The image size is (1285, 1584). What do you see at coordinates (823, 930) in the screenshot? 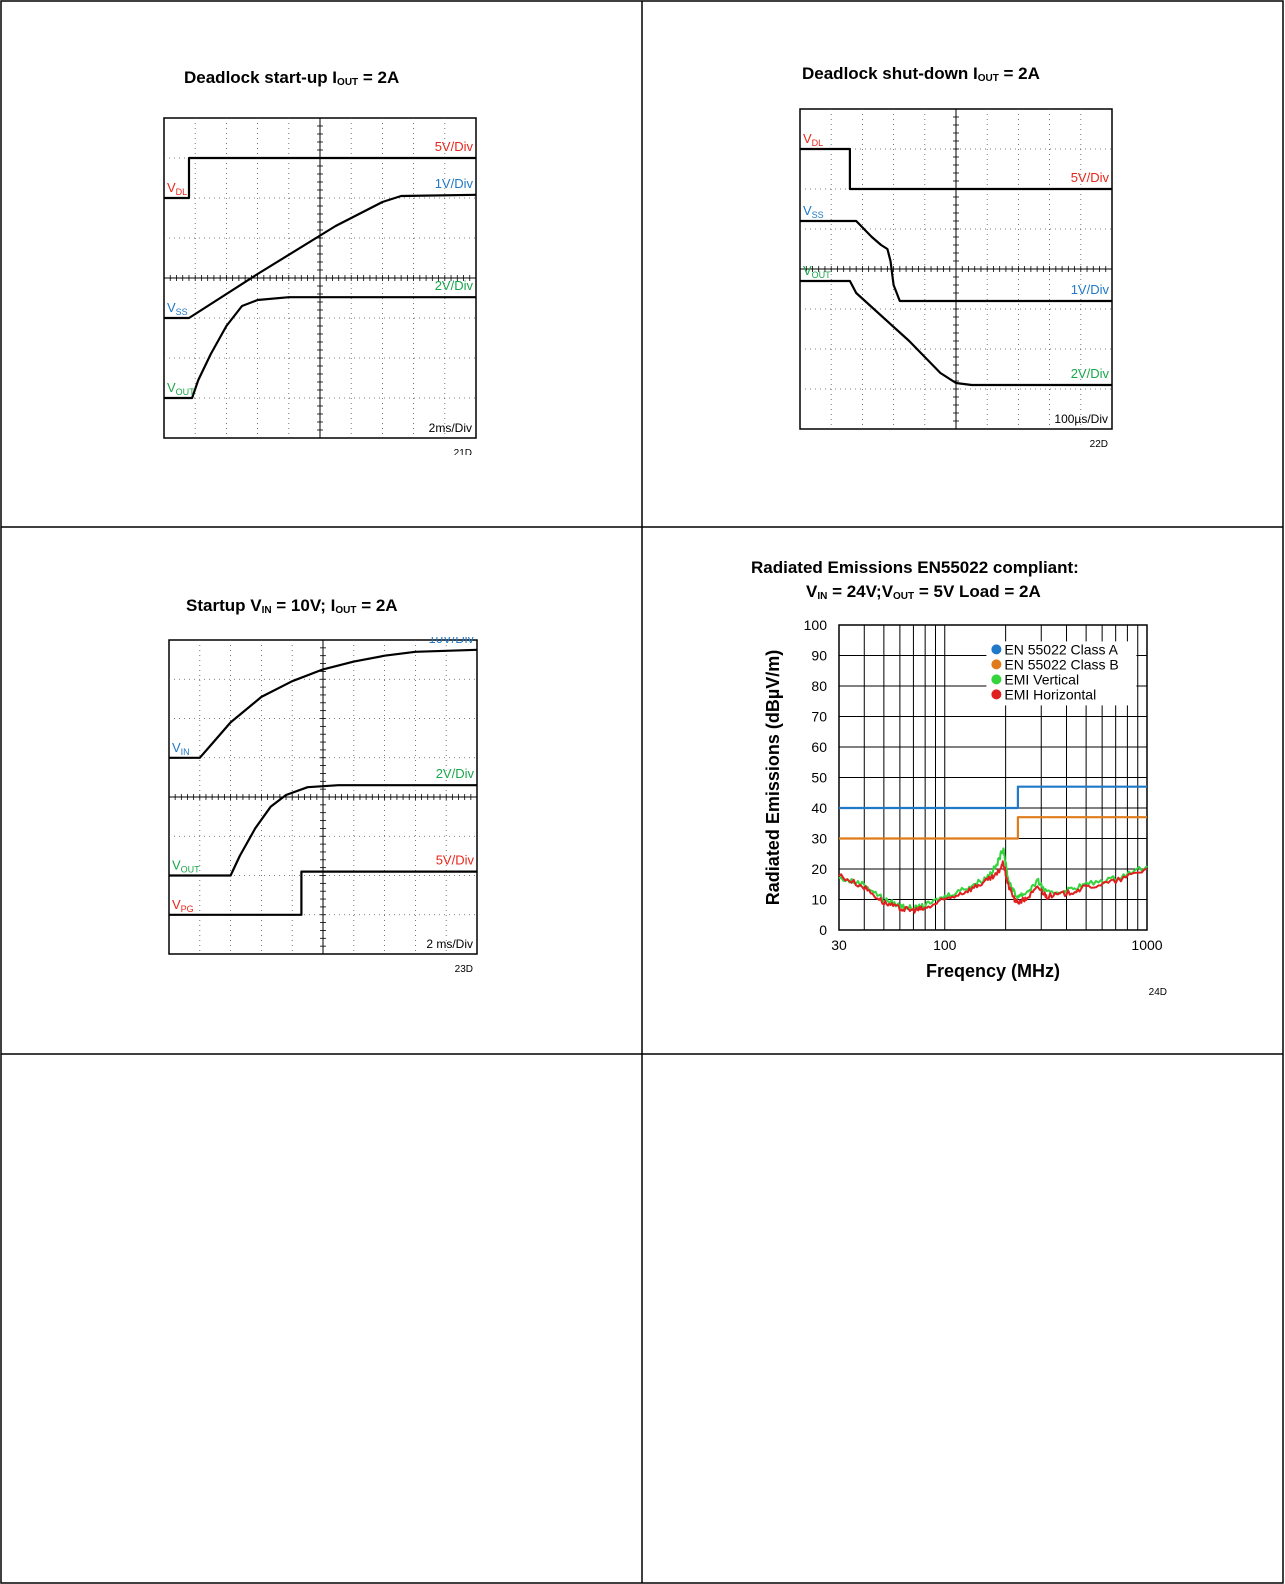
I see `y-tick-label: 0` at bounding box center [823, 930].